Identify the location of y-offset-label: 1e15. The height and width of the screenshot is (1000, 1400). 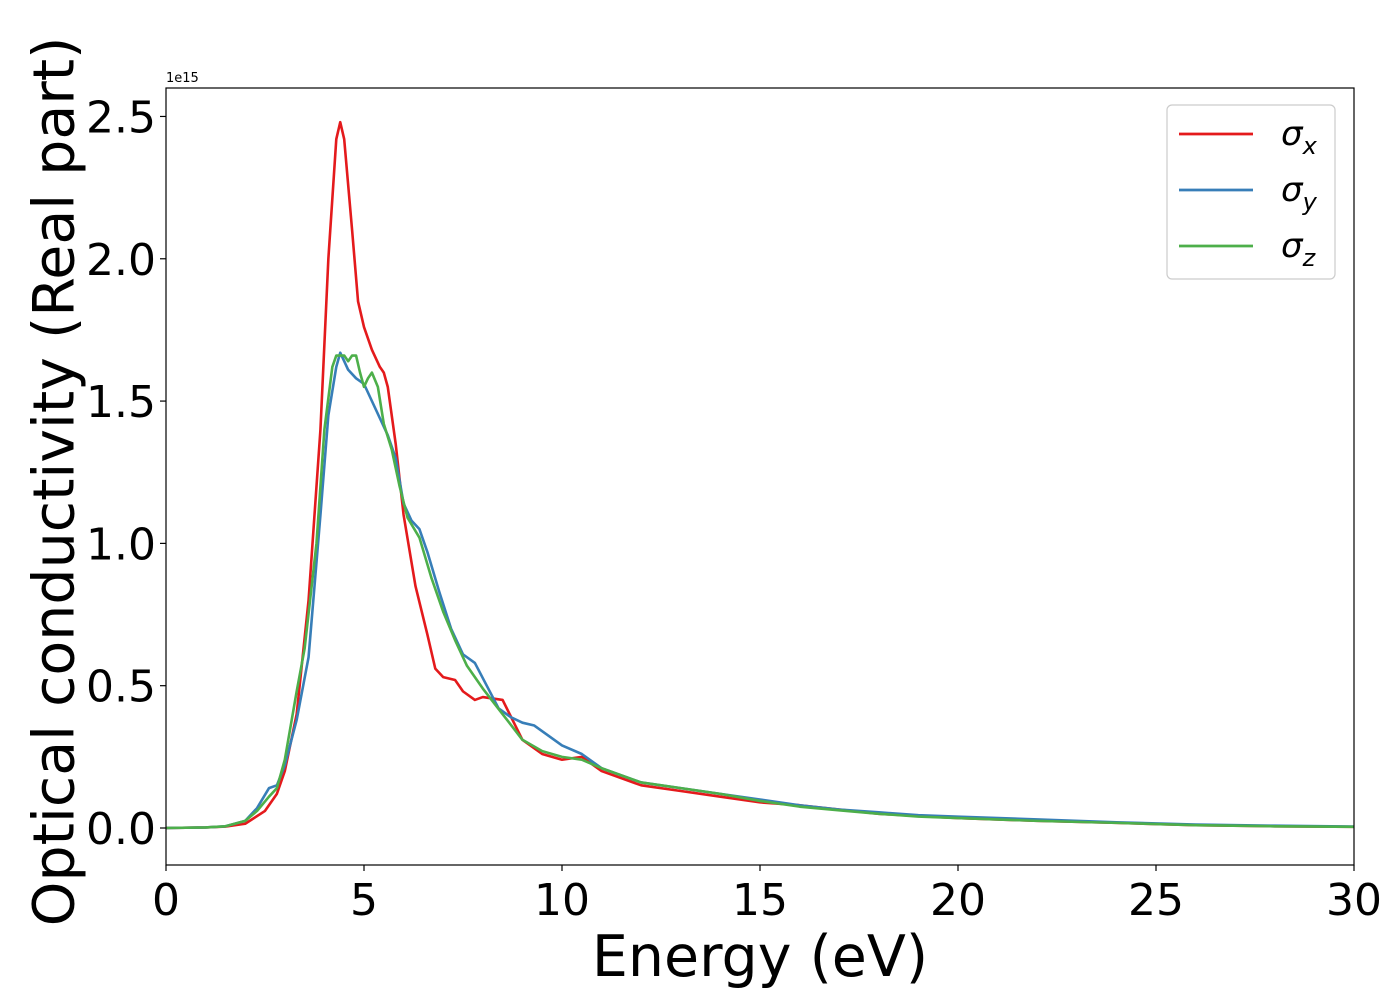
(182, 78).